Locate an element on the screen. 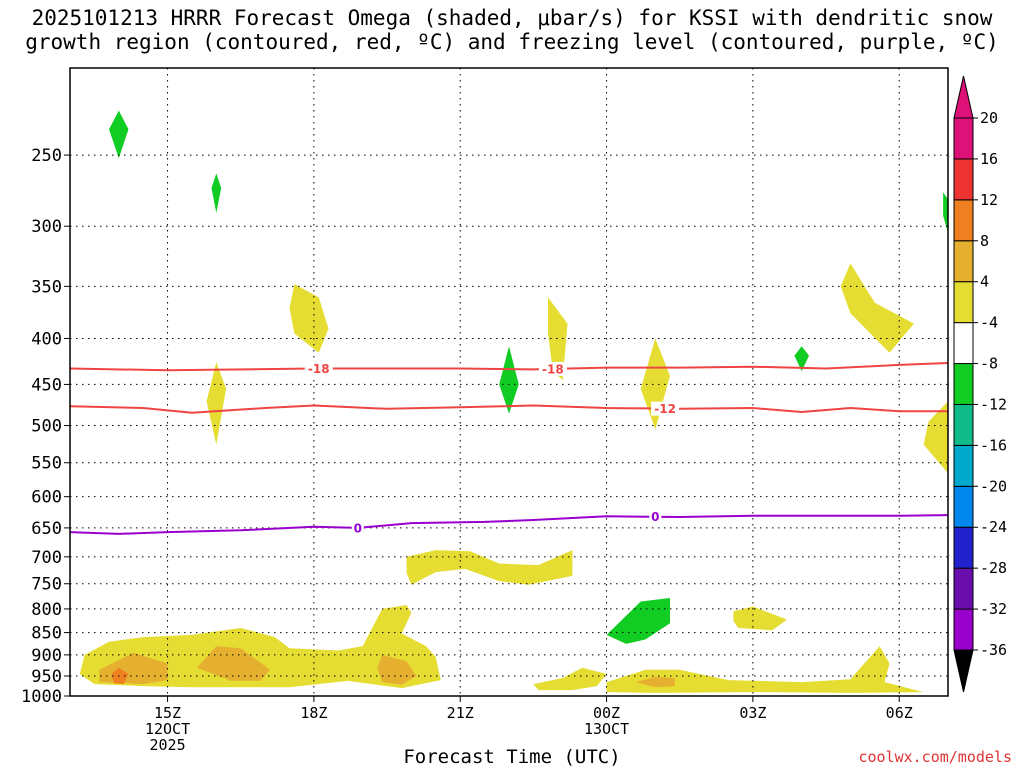 The image size is (1024, 768). credit-link: coolwx.com/models is located at coordinates (935, 757).